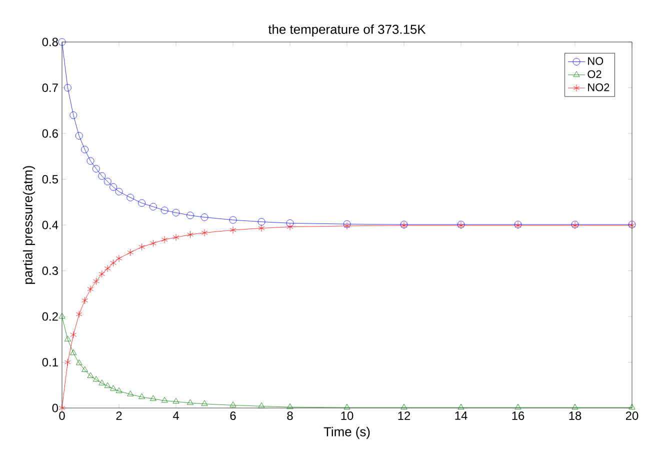  Describe the element at coordinates (29, 225) in the screenshot. I see `y-axis-title: partial pressure(atm)` at that location.